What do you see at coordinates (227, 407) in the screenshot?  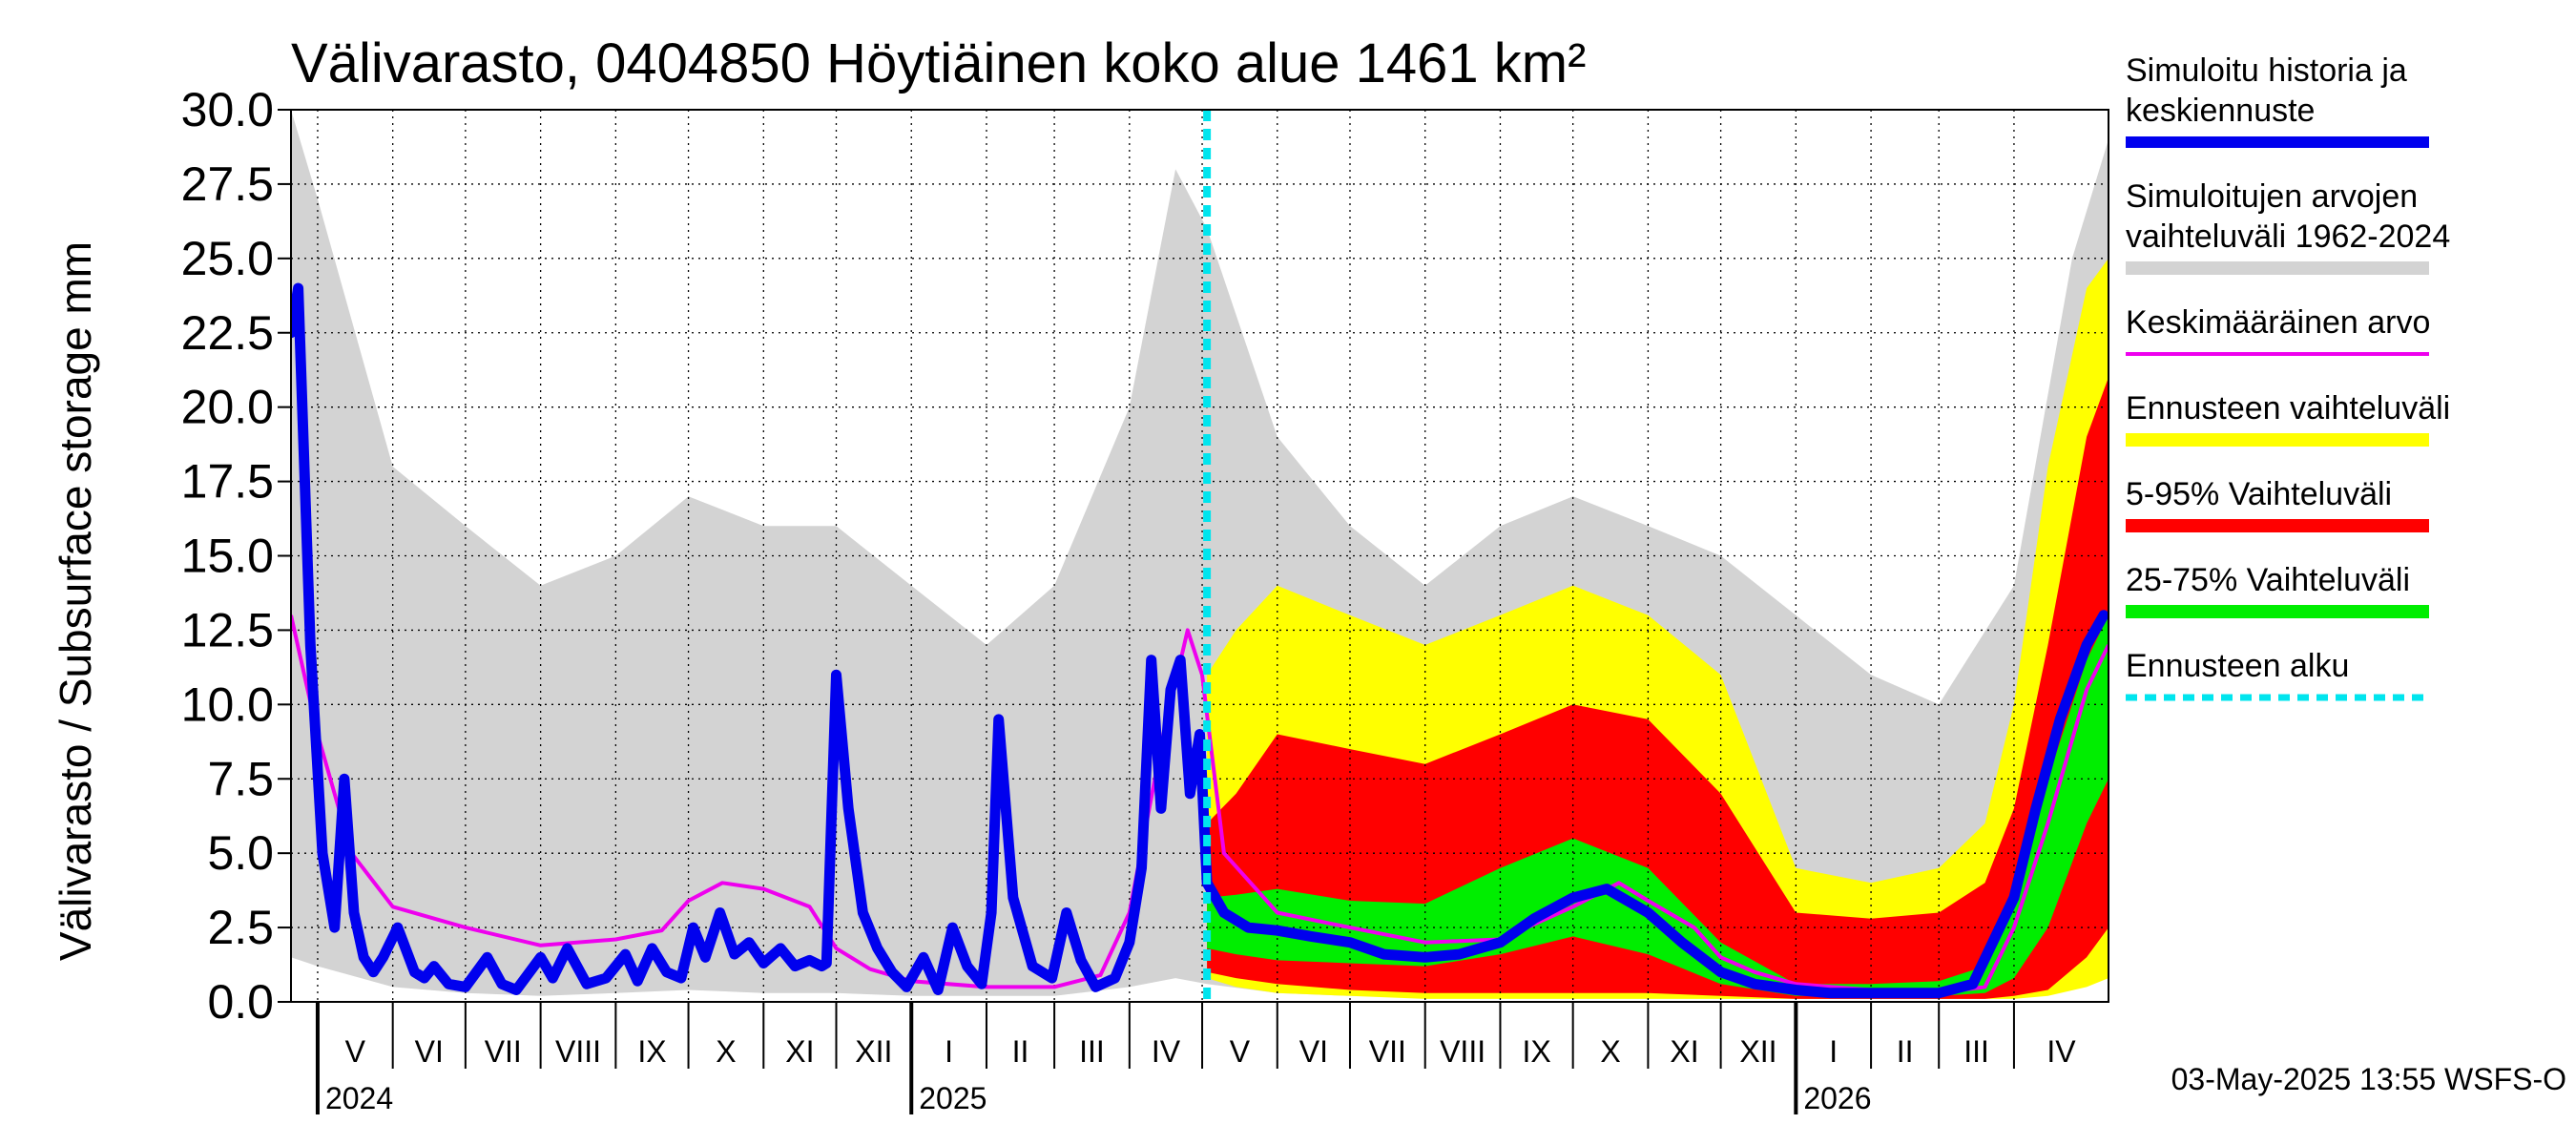 I see `y-tick-label: 20.0` at bounding box center [227, 407].